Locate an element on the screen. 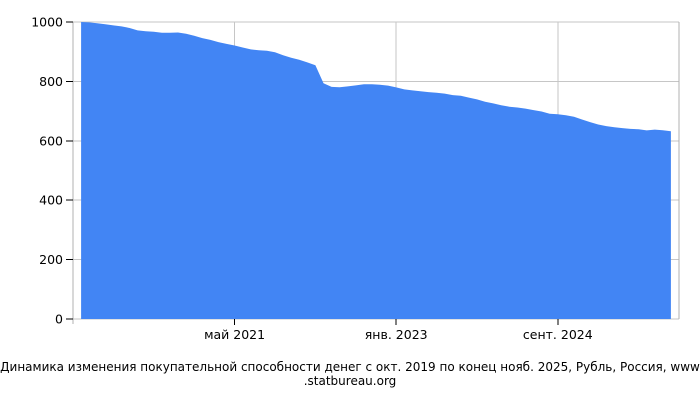  caption-line2: .statbureau.org is located at coordinates (350, 380).